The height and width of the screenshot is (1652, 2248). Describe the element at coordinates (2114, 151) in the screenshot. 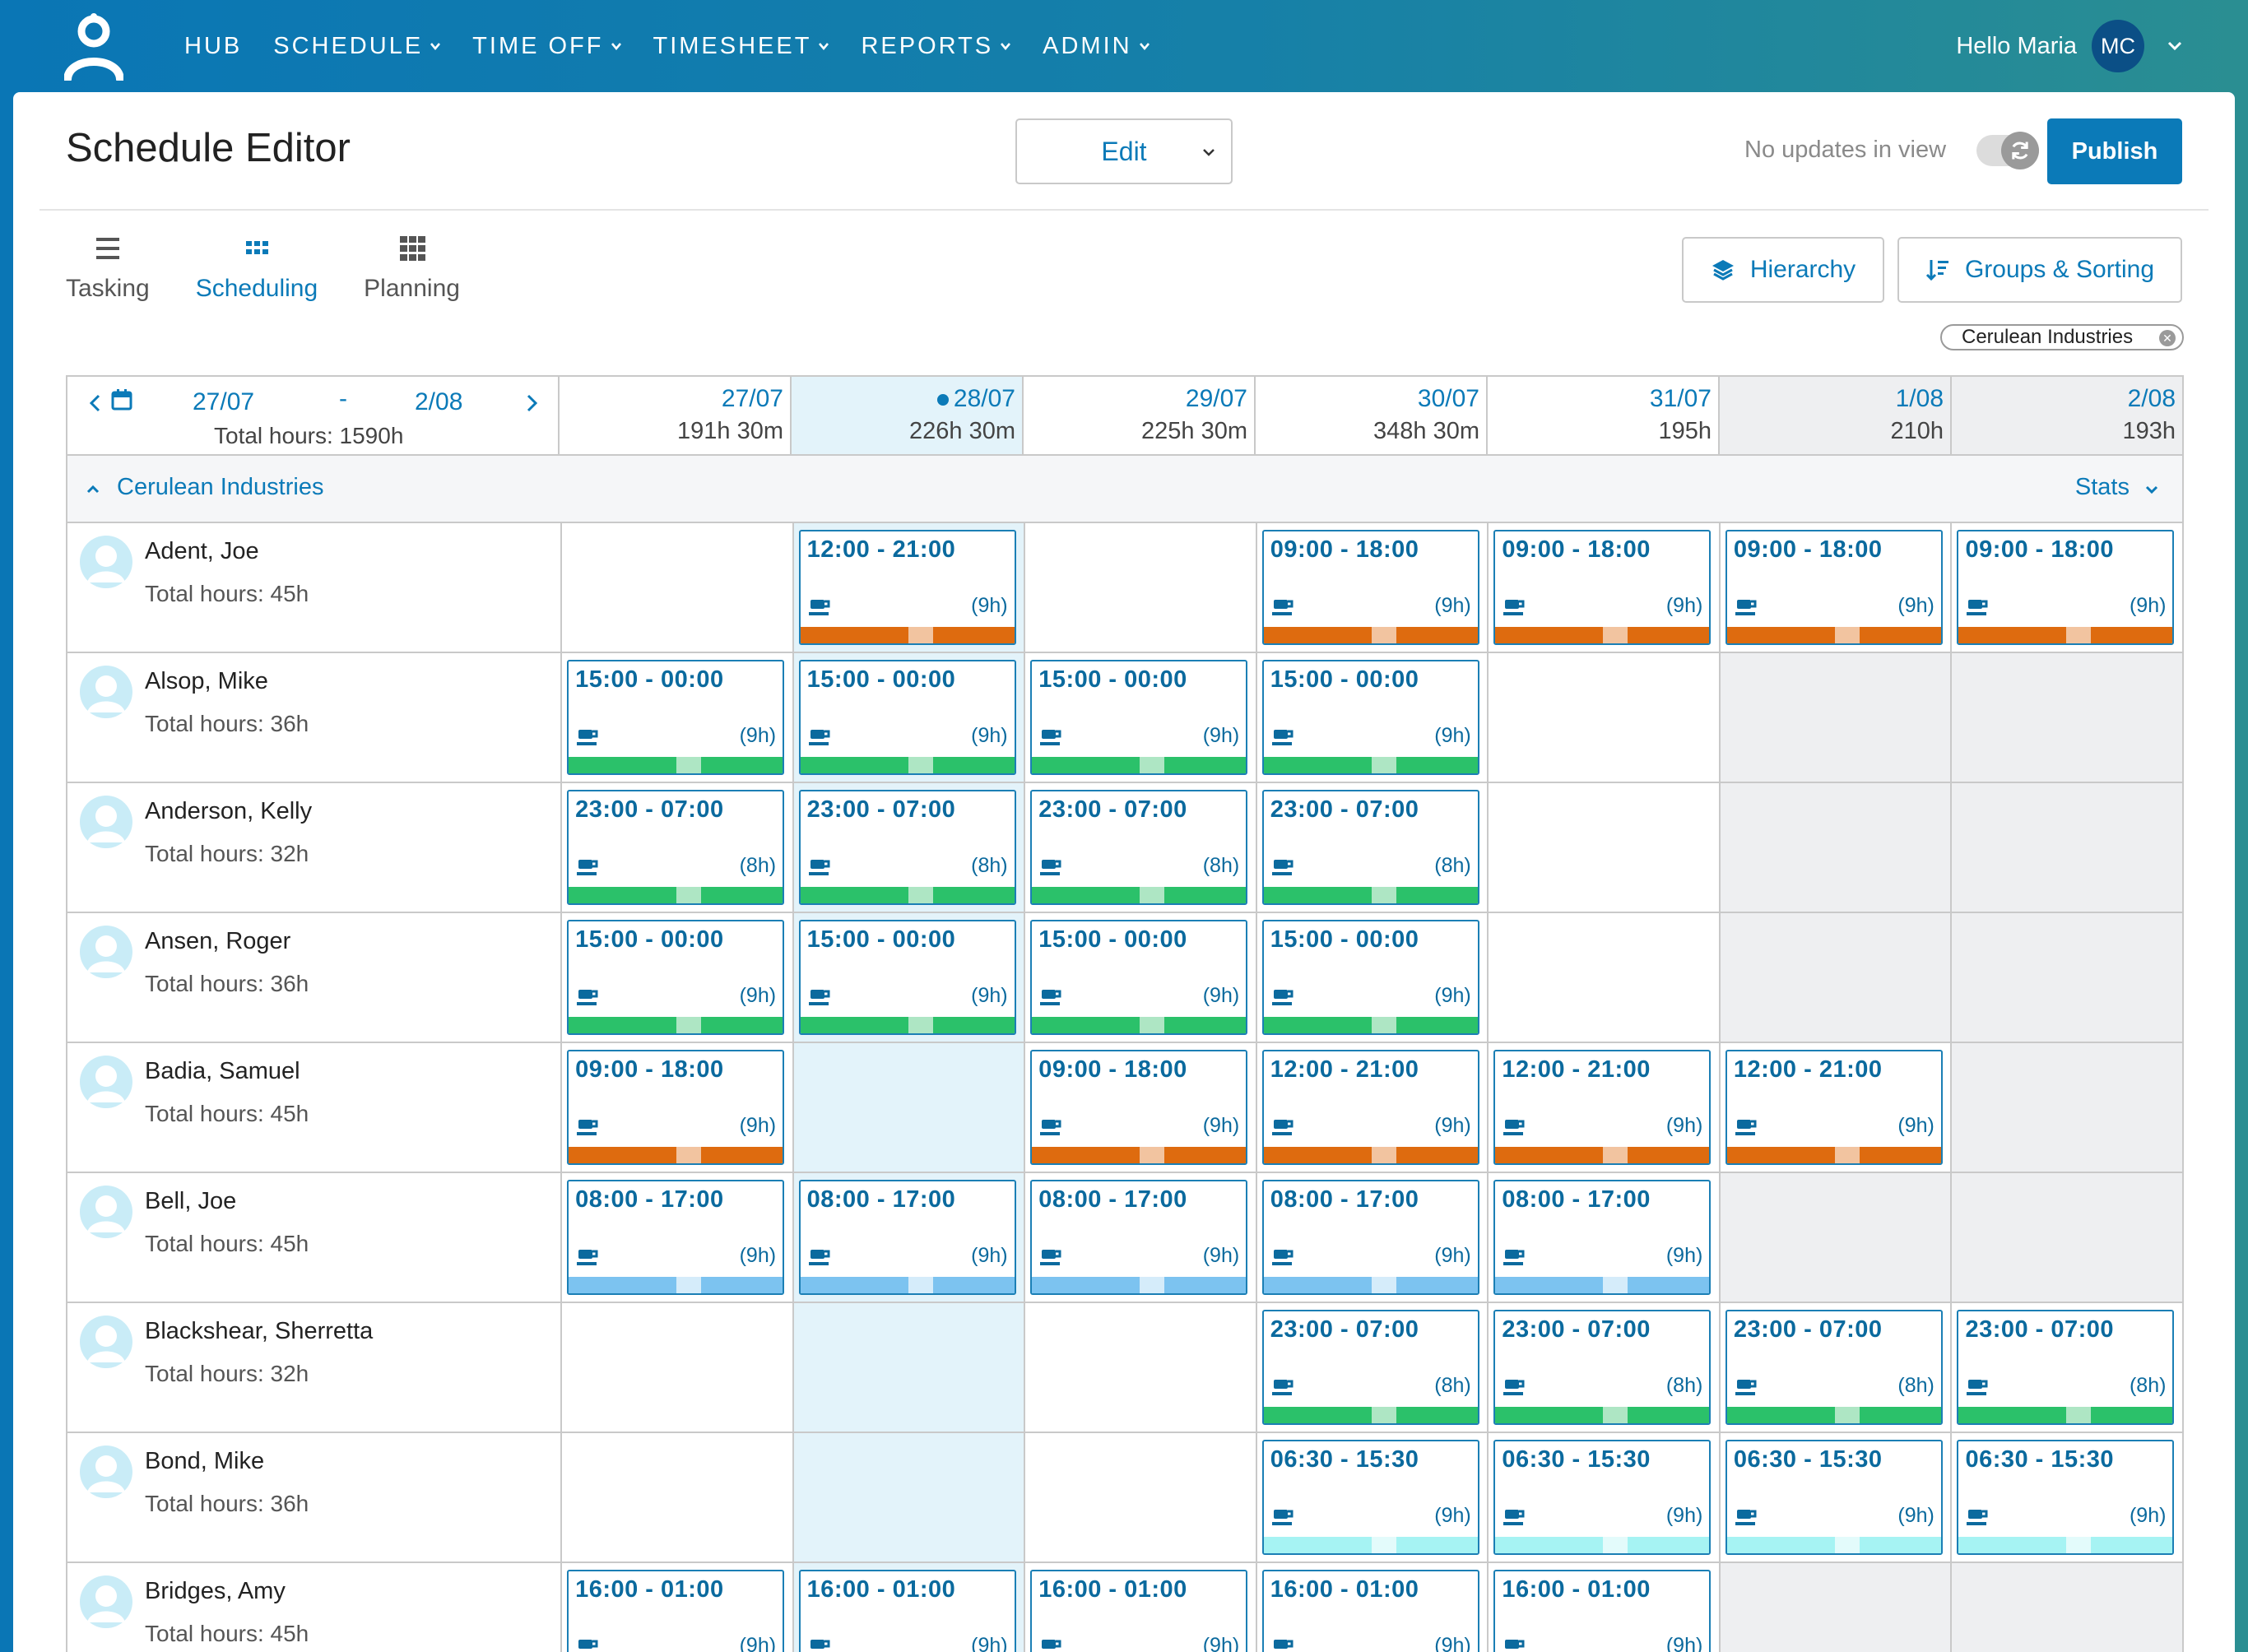

I see `publish-button: Publish` at that location.